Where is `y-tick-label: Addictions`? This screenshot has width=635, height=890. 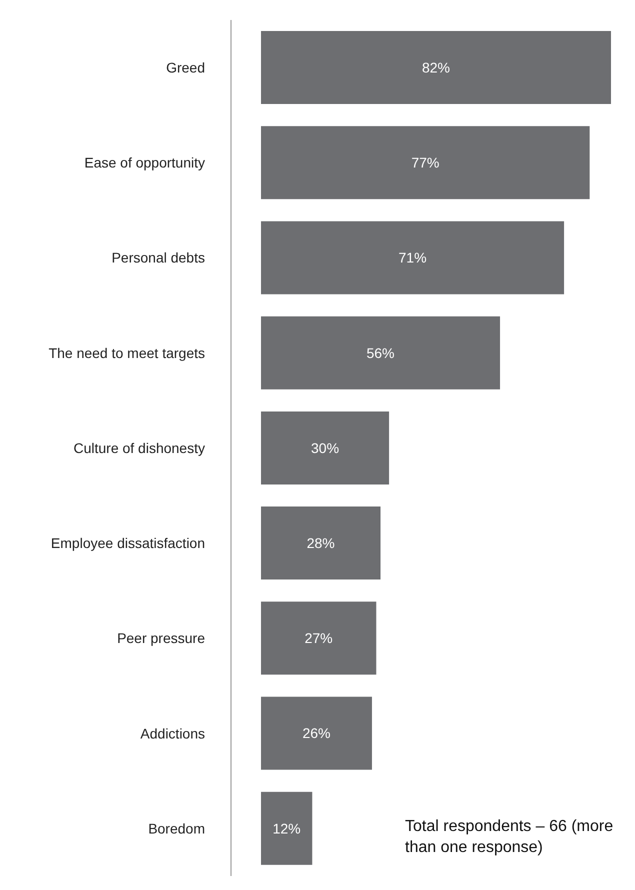
y-tick-label: Addictions is located at coordinates (172, 733).